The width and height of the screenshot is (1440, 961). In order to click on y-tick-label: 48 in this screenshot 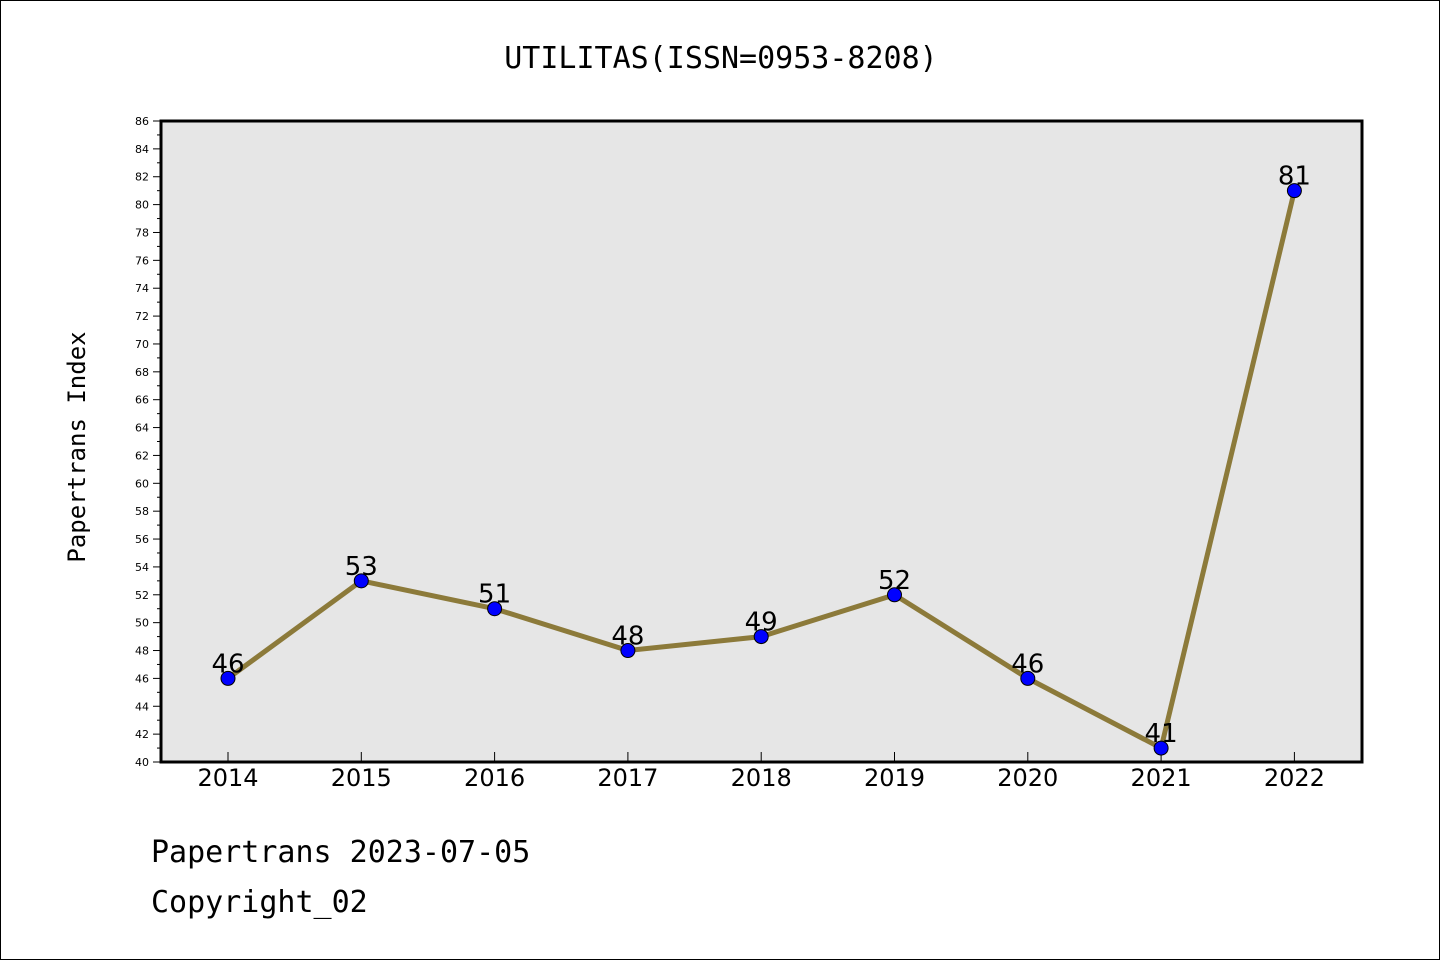, I will do `click(142, 651)`.